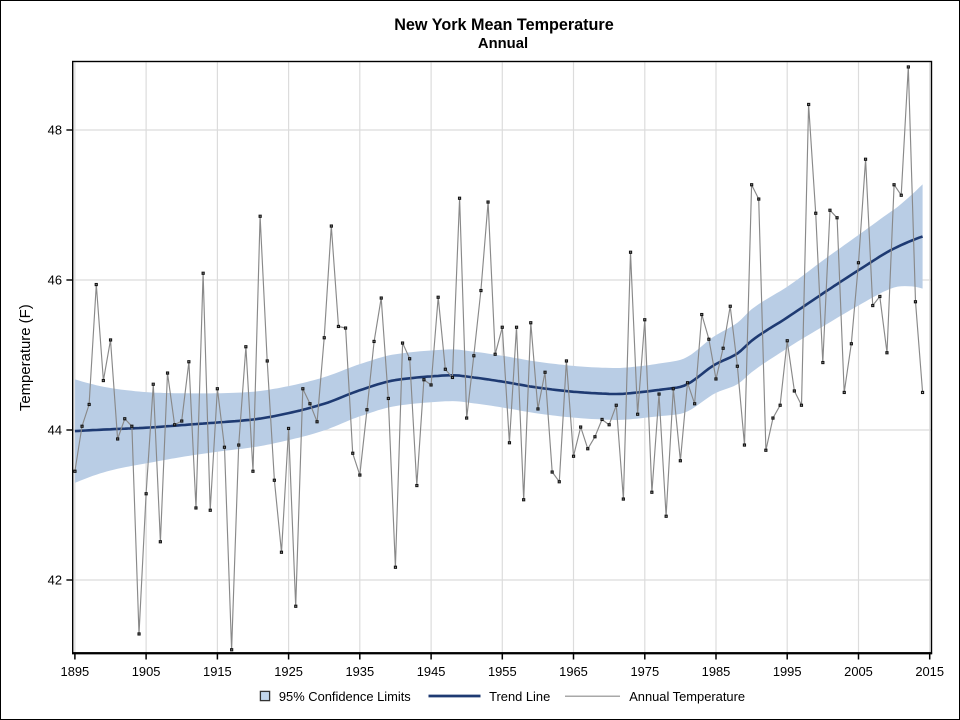  Describe the element at coordinates (929, 671) in the screenshot. I see `svg-text: 2015` at that location.